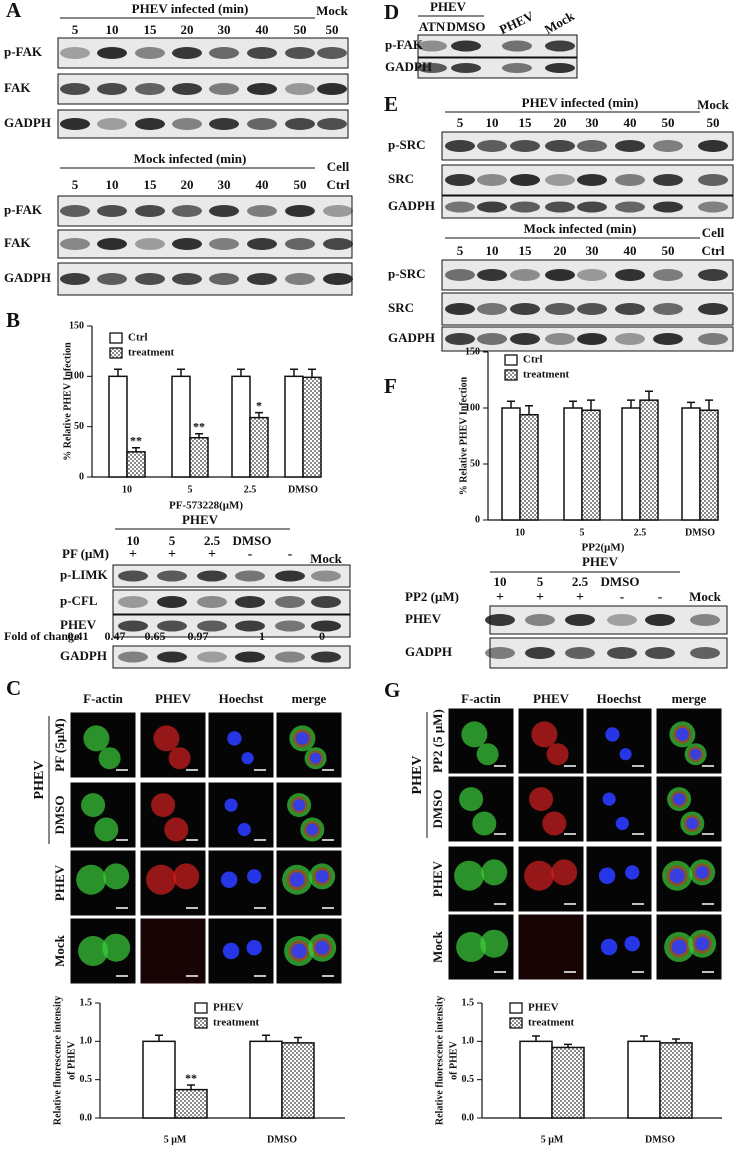  What do you see at coordinates (85, 553) in the screenshot?
I see `treatment-label: PF (μM)` at bounding box center [85, 553].